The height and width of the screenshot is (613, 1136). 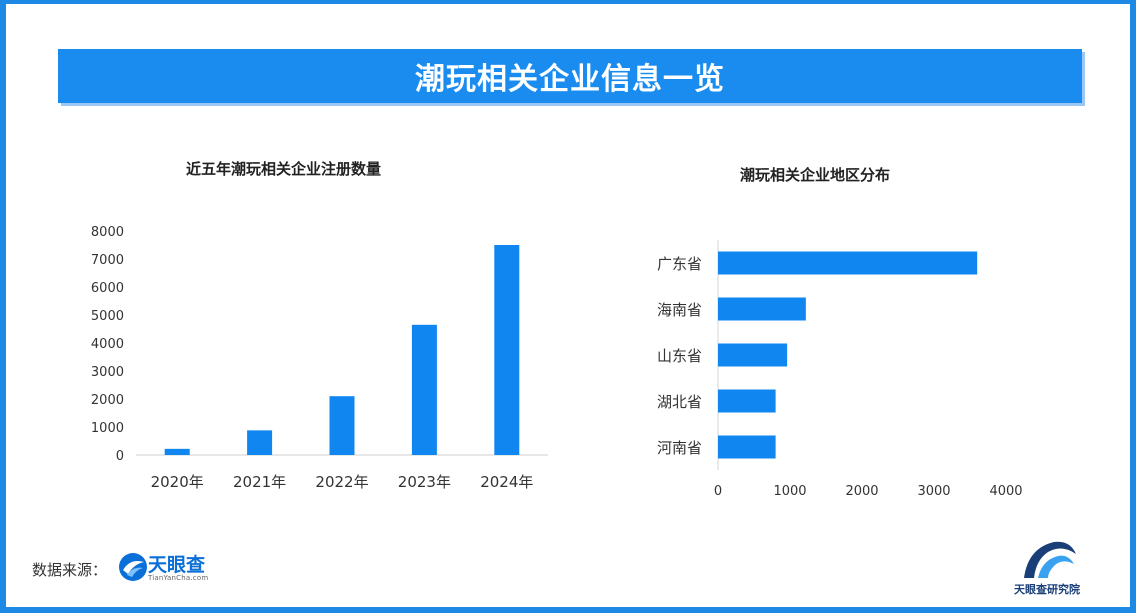 What do you see at coordinates (679, 448) in the screenshot?
I see `category-label: 河南省` at bounding box center [679, 448].